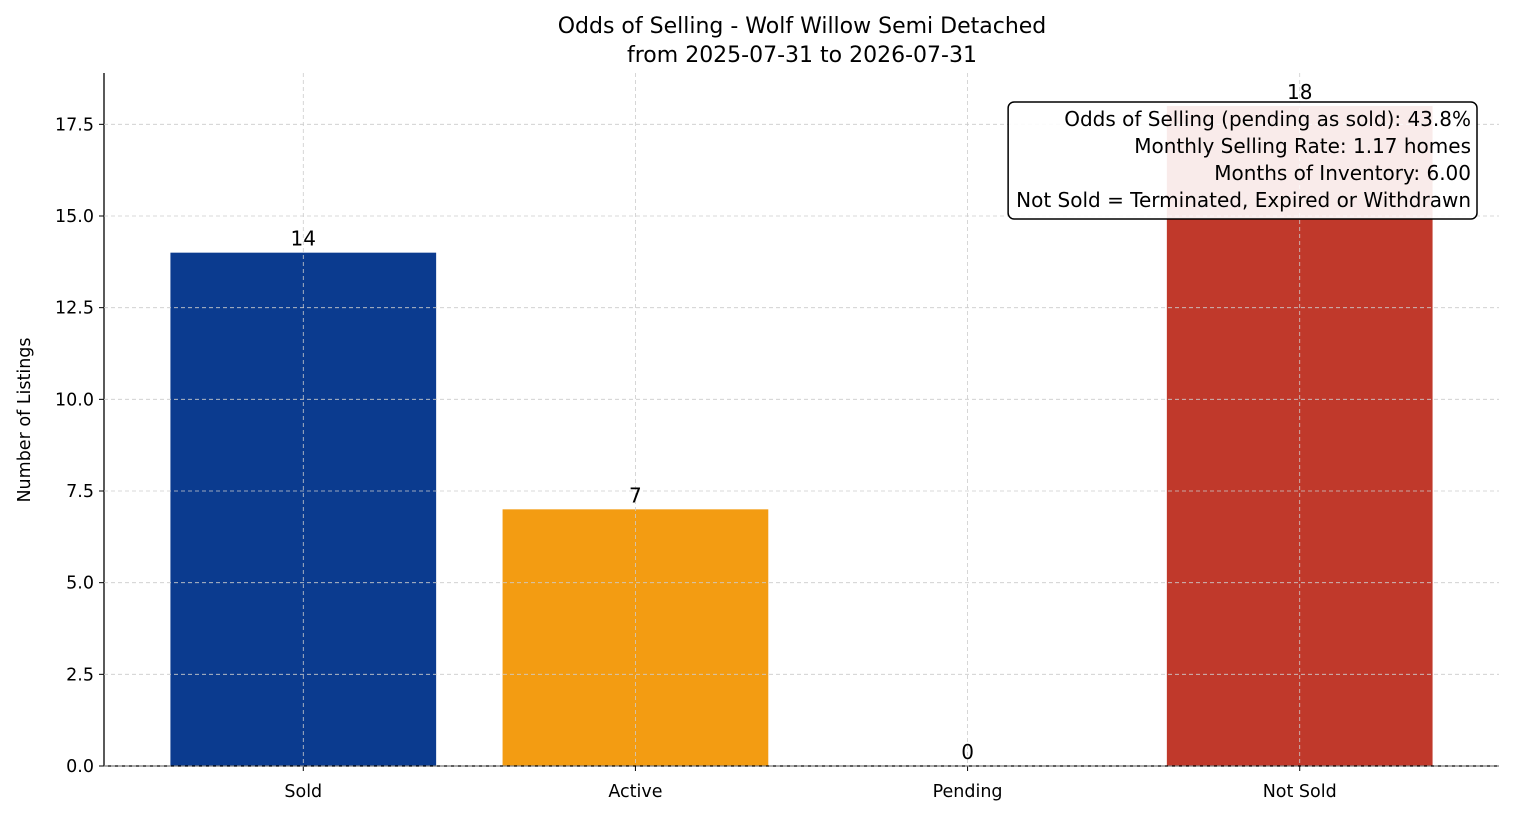  Describe the element at coordinates (303, 792) in the screenshot. I see `x-tick-label-sold: Sold` at that location.